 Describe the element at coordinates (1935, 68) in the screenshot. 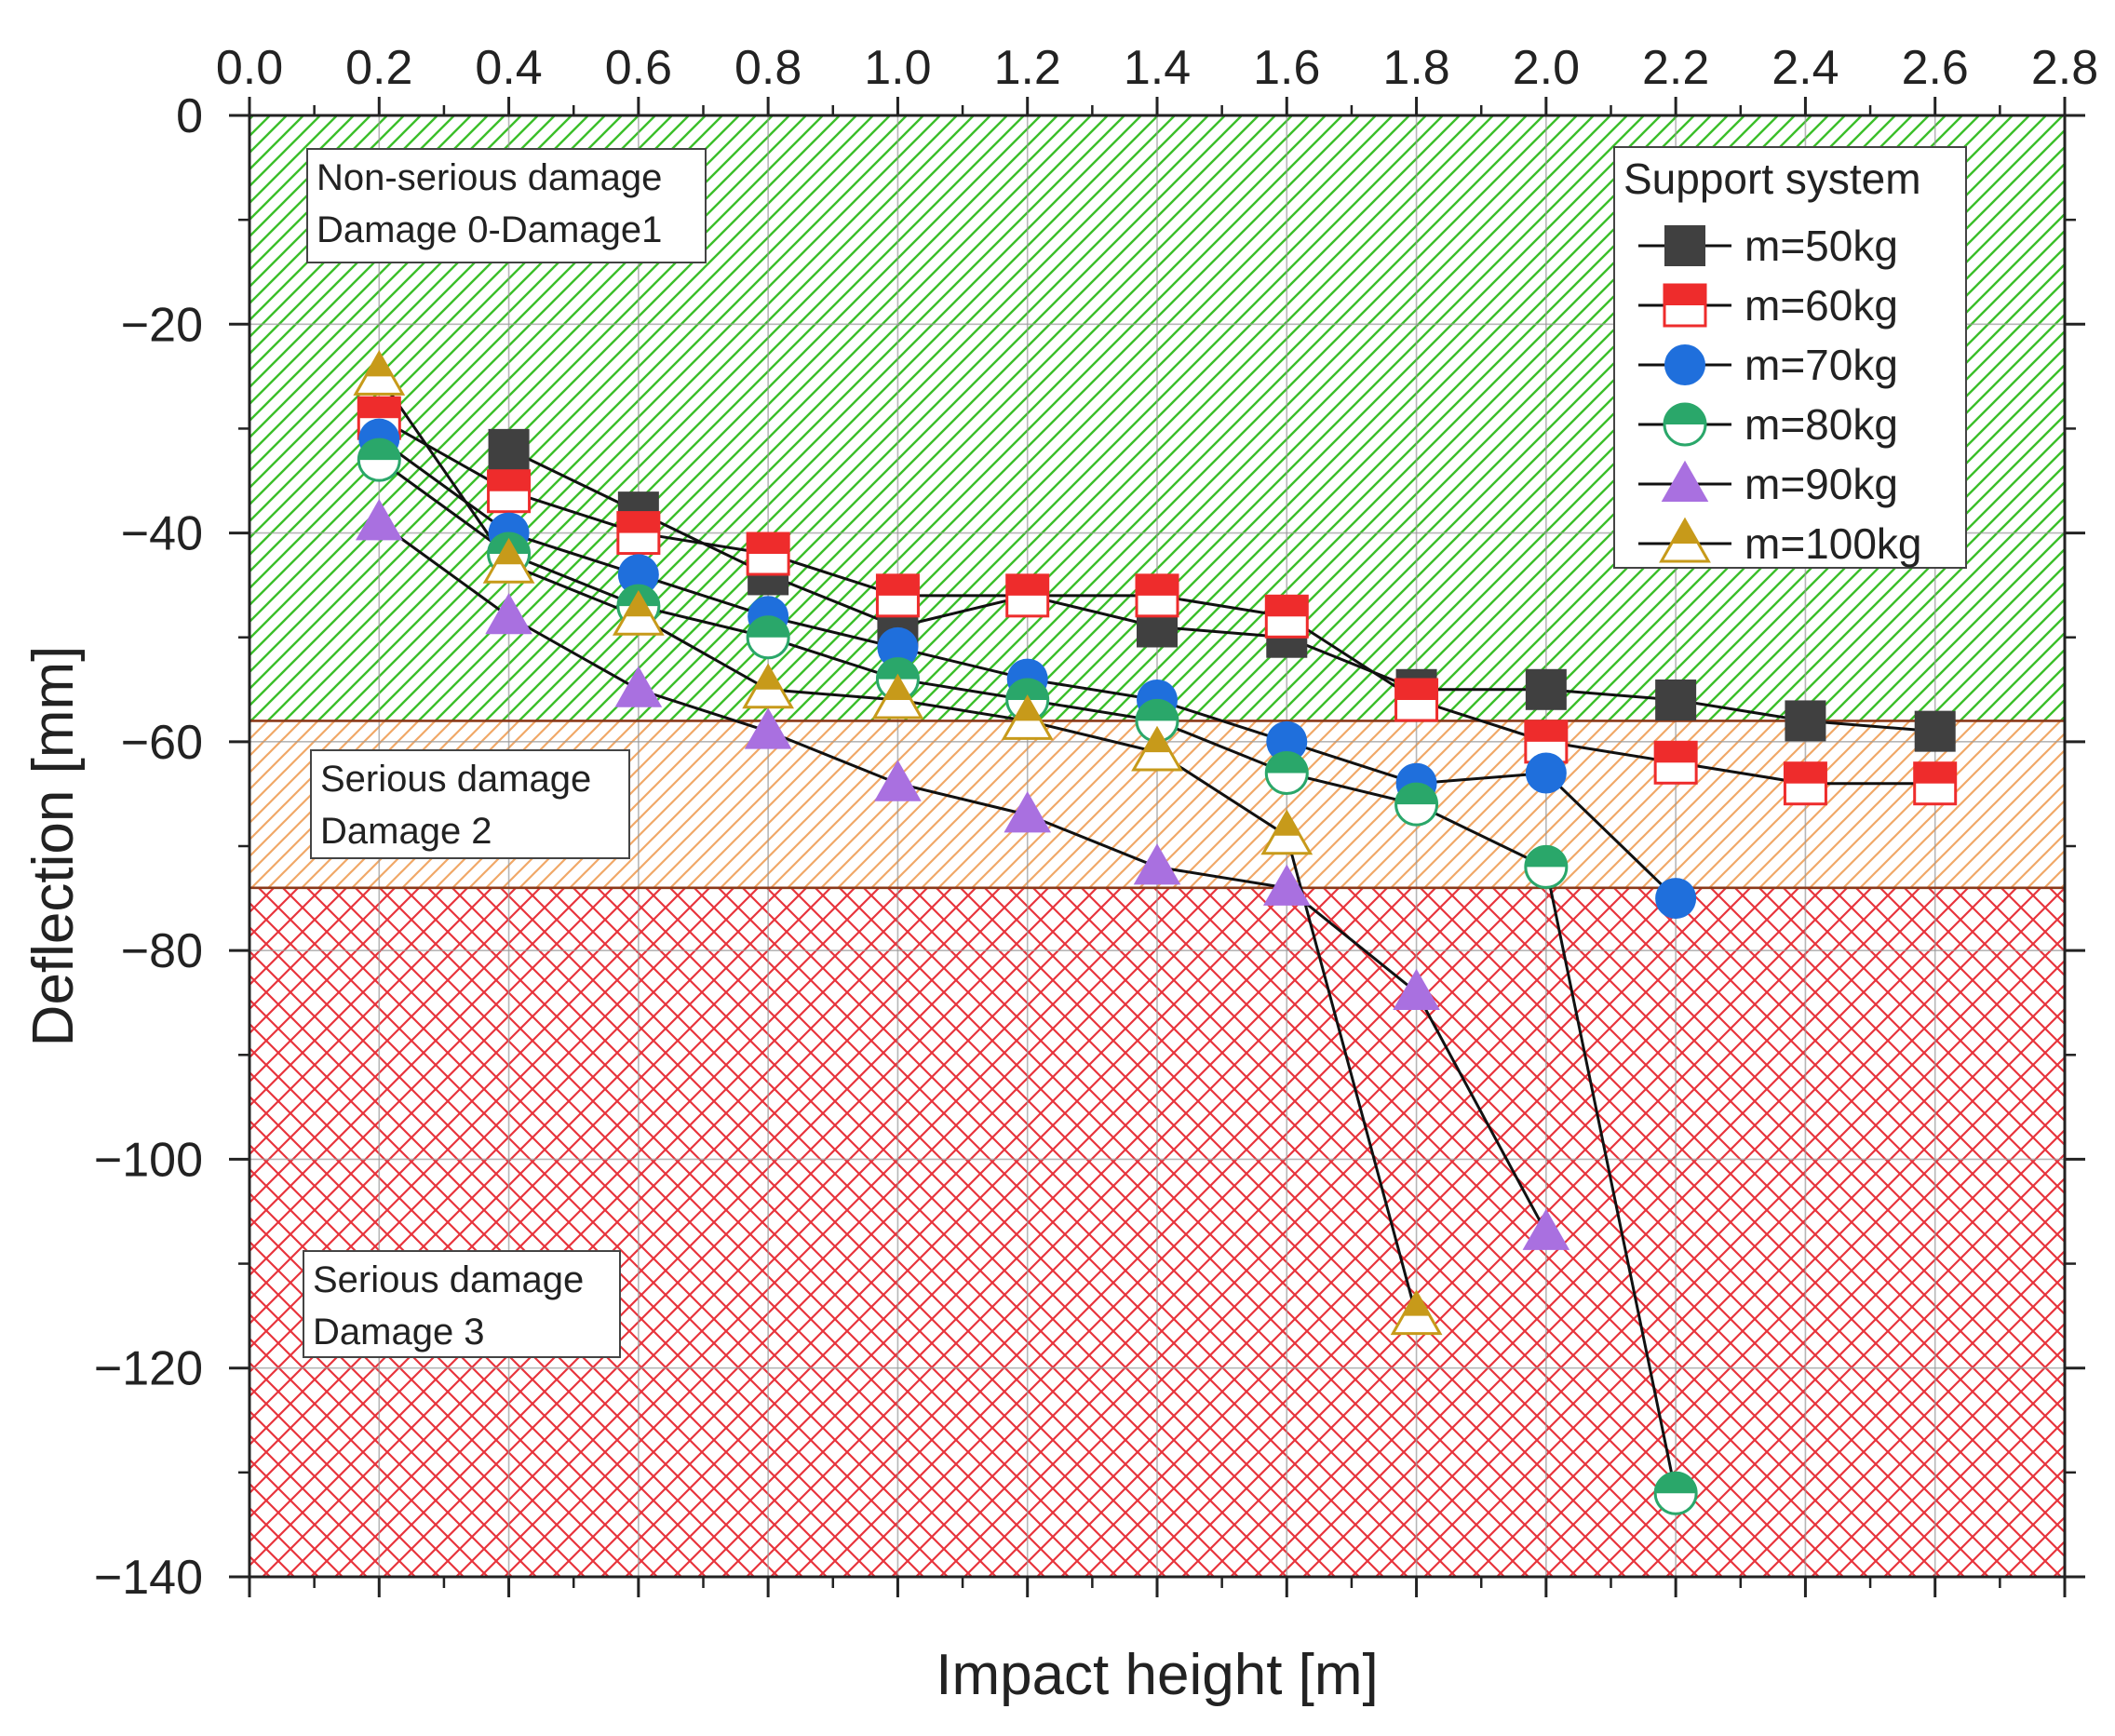

I see `x-tick-label: 2.6` at that location.